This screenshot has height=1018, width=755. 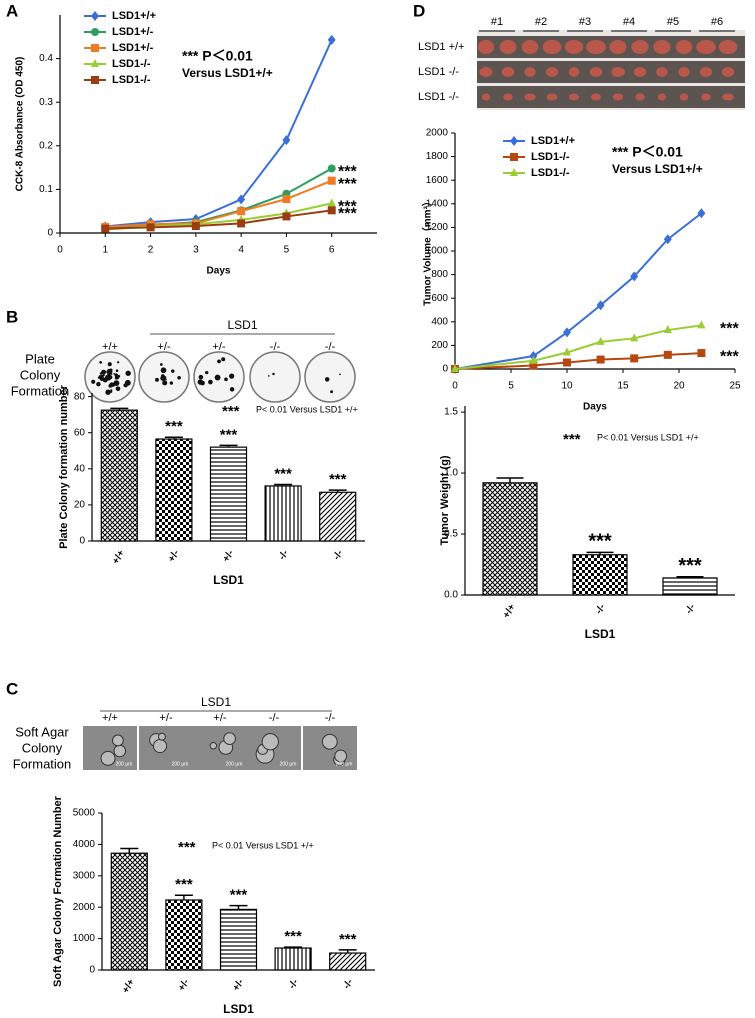 What do you see at coordinates (623, 386) in the screenshot?
I see `x-tick-label: 15` at bounding box center [623, 386].